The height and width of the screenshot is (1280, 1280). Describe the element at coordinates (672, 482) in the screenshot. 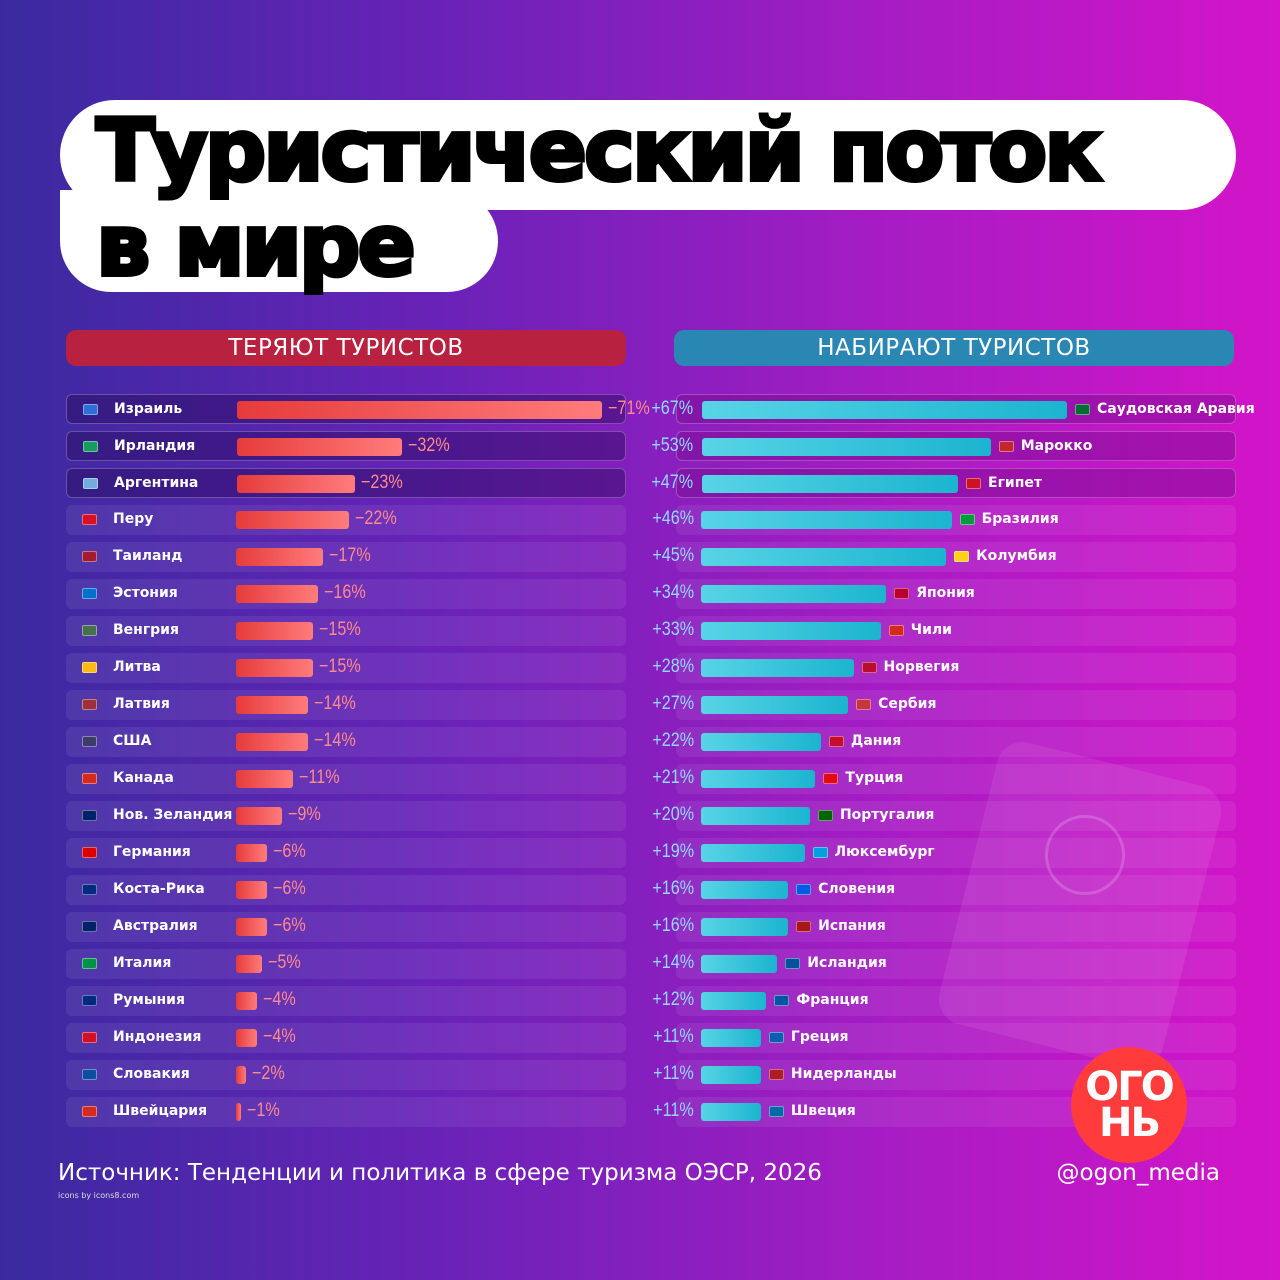

I see `value-label: +47%` at that location.